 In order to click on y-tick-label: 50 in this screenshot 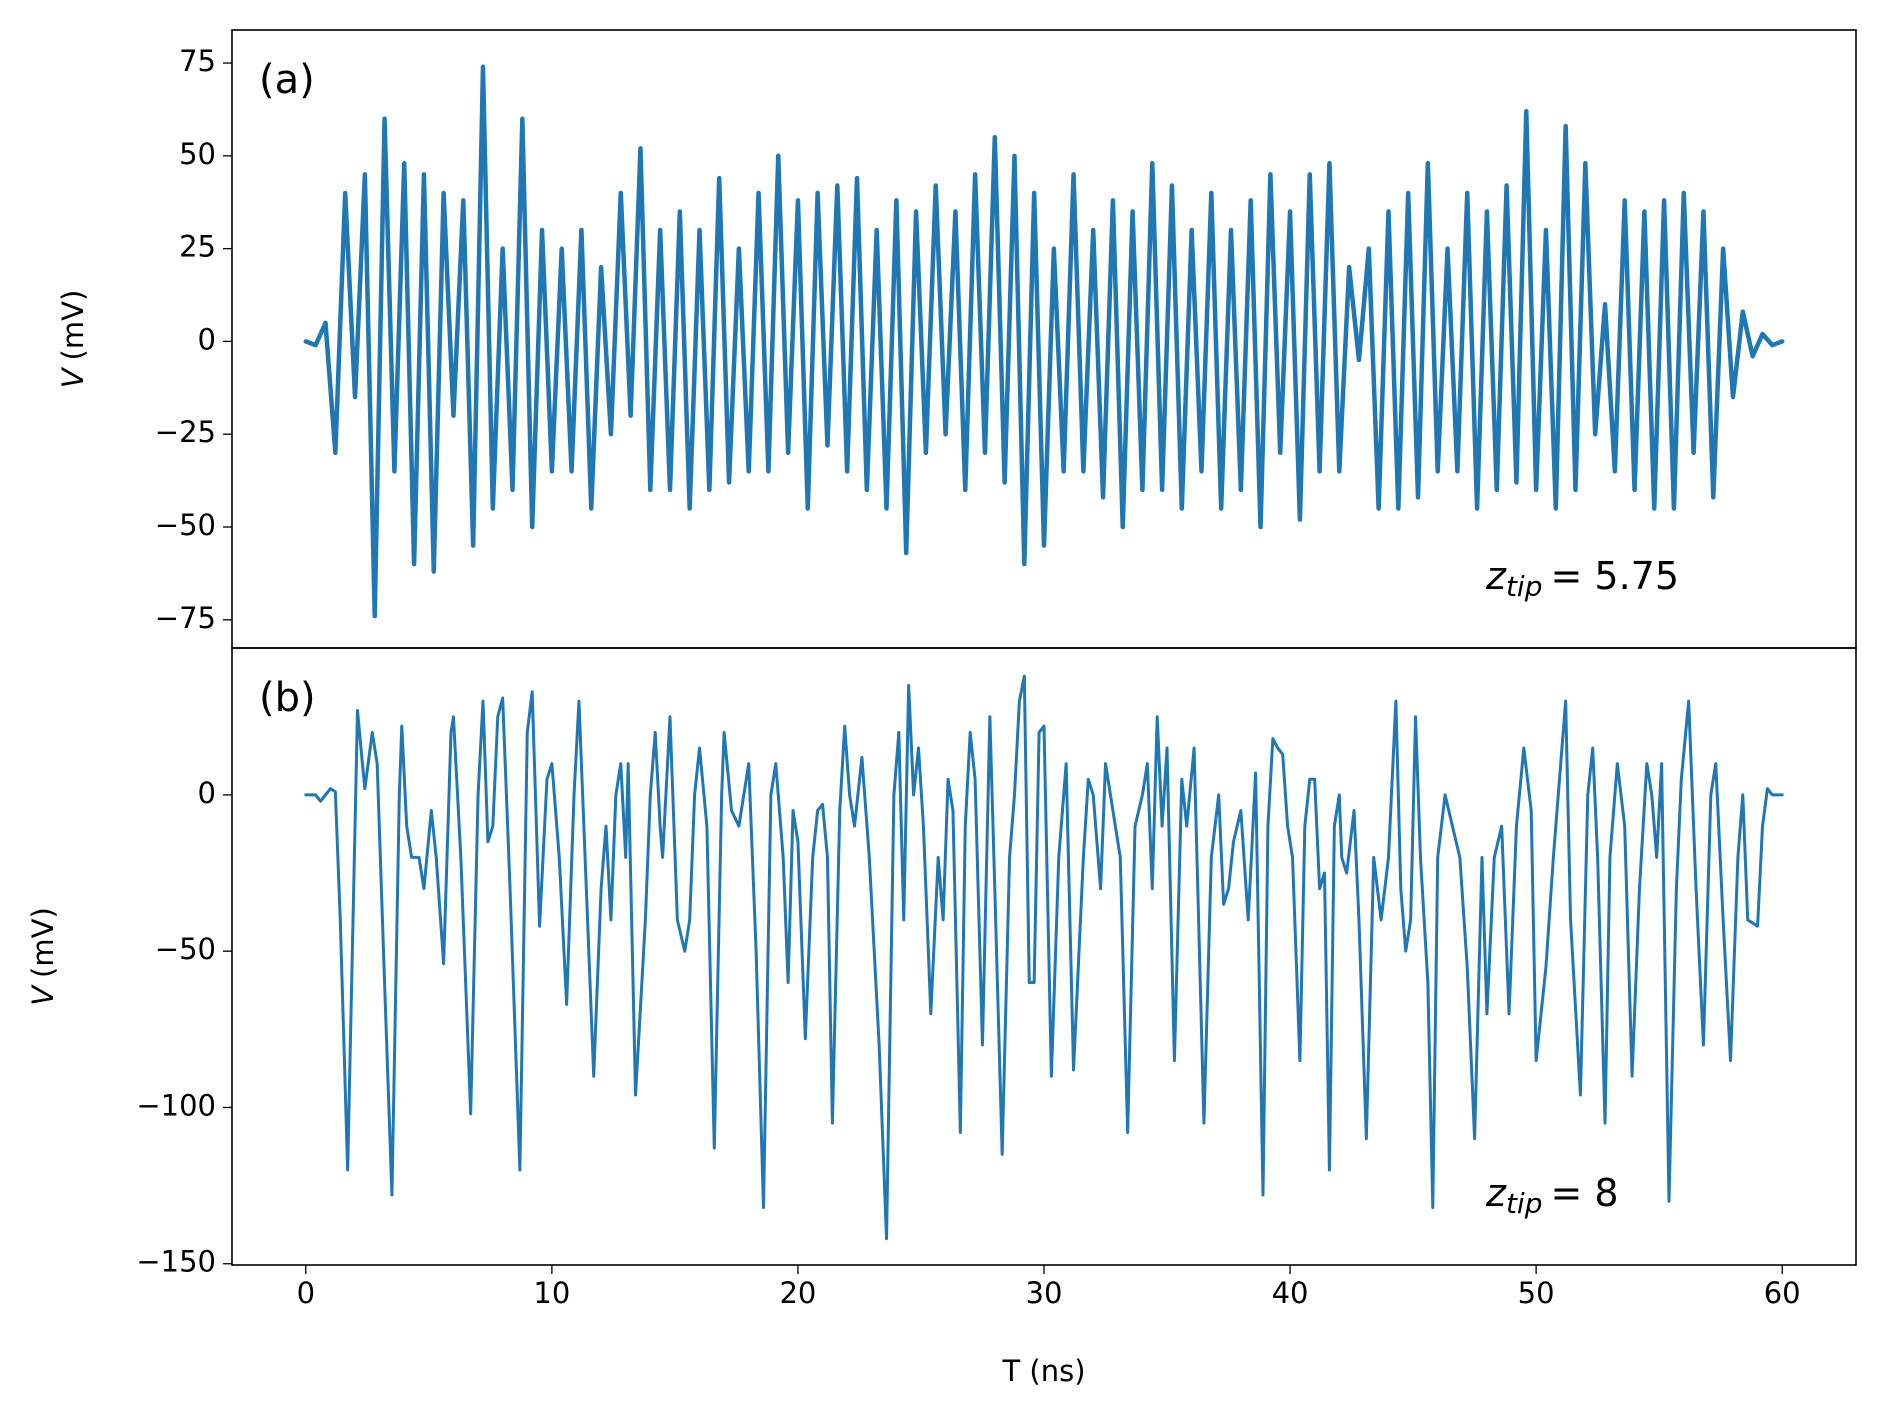, I will do `click(197, 154)`.